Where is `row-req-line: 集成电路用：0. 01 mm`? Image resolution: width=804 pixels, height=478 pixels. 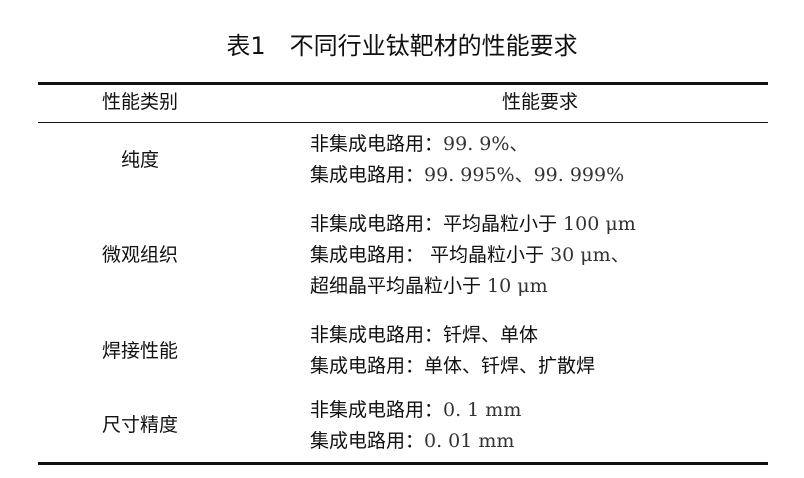 row-req-line: 集成电路用：0. 01 mm is located at coordinates (412, 441).